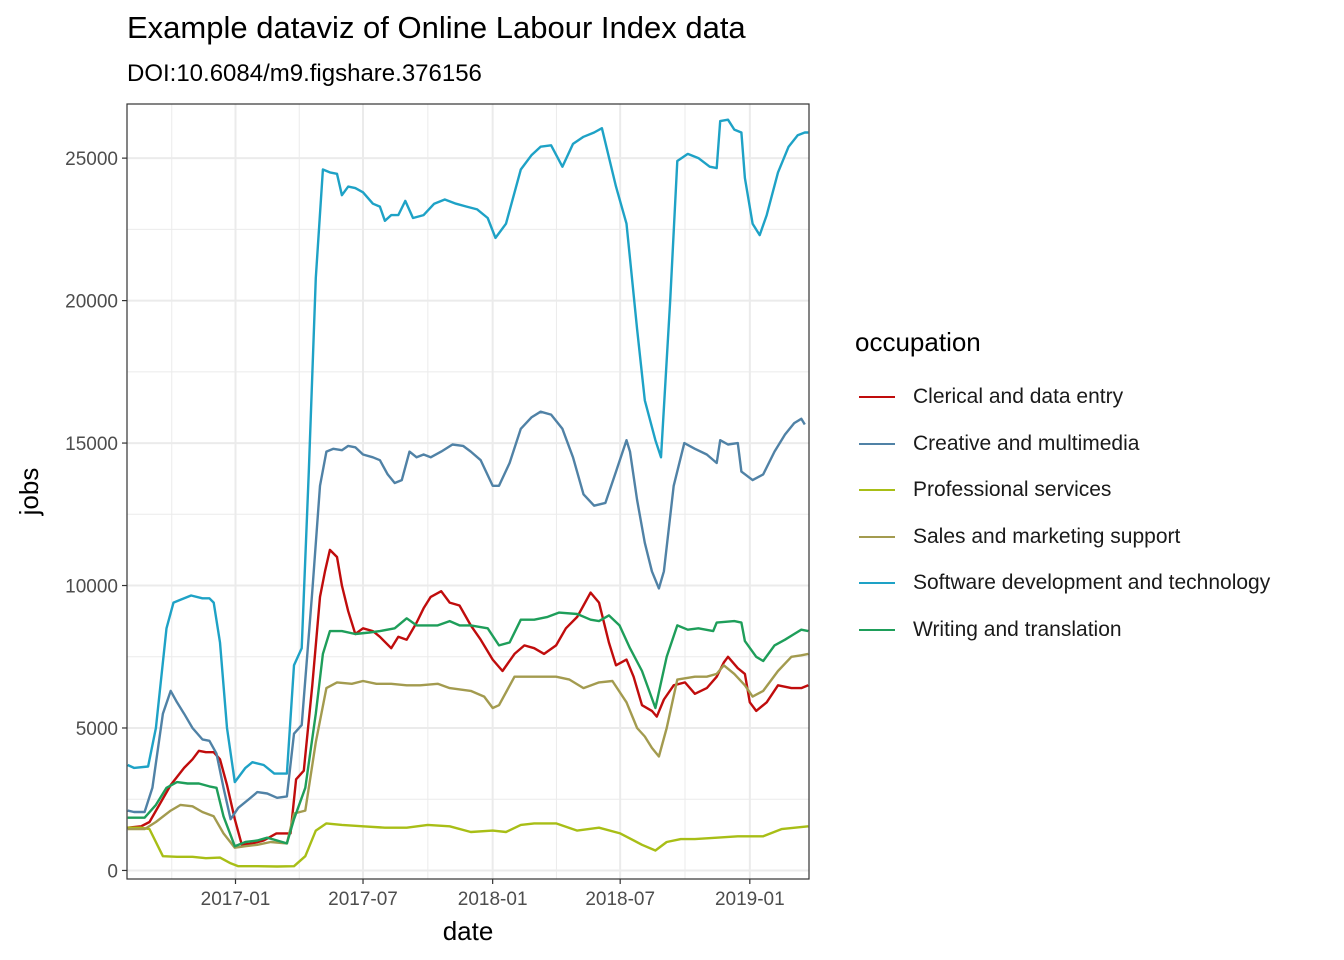  I want to click on legend-item: Professional services, so click(1062, 490).